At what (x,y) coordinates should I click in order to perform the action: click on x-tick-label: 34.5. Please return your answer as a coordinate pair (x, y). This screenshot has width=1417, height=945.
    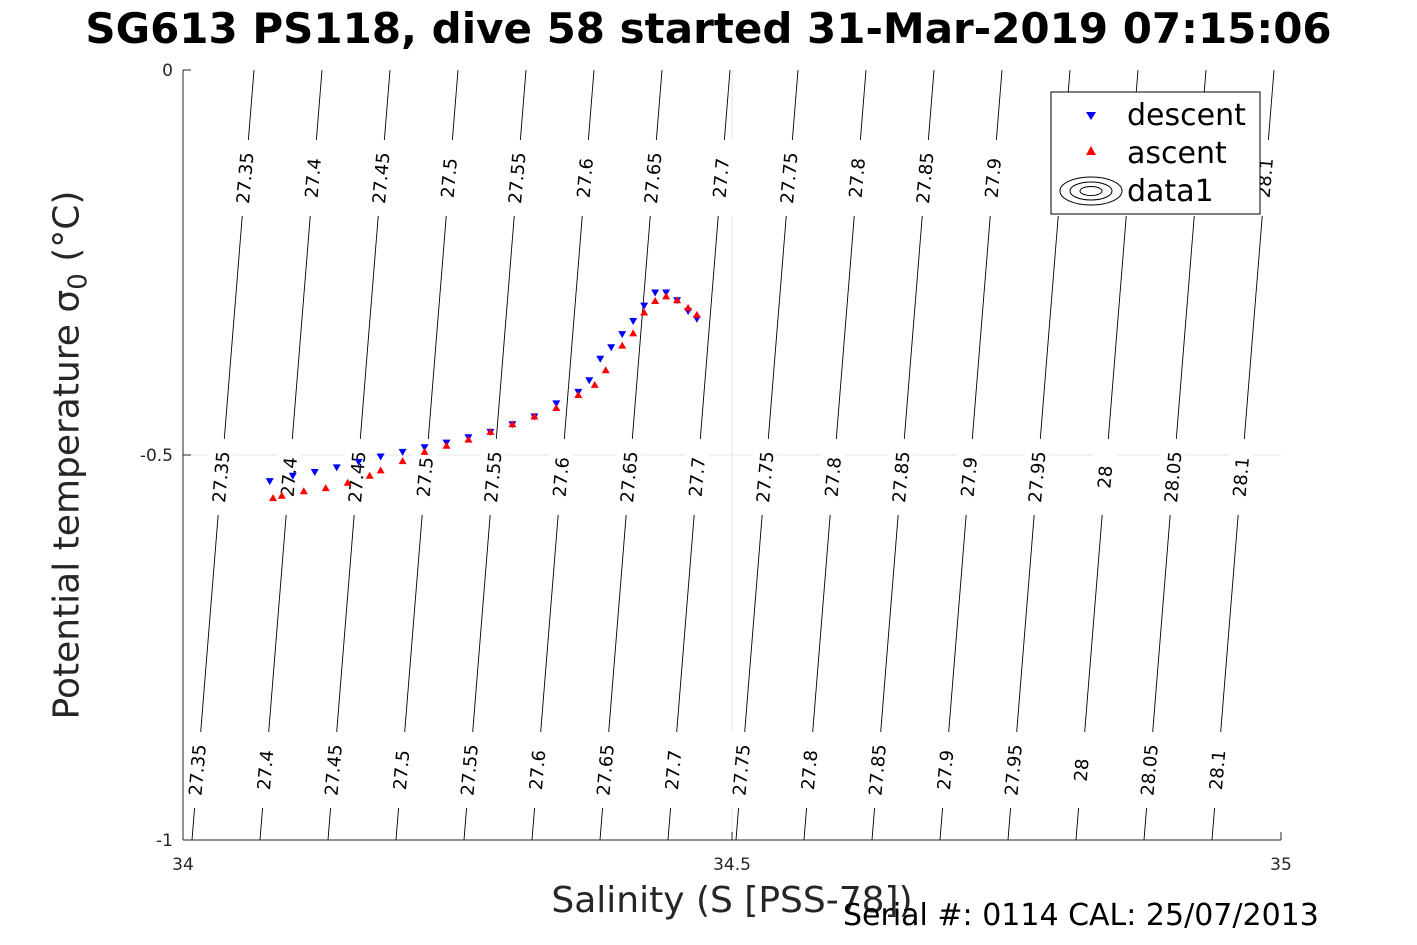
    Looking at the image, I should click on (732, 865).